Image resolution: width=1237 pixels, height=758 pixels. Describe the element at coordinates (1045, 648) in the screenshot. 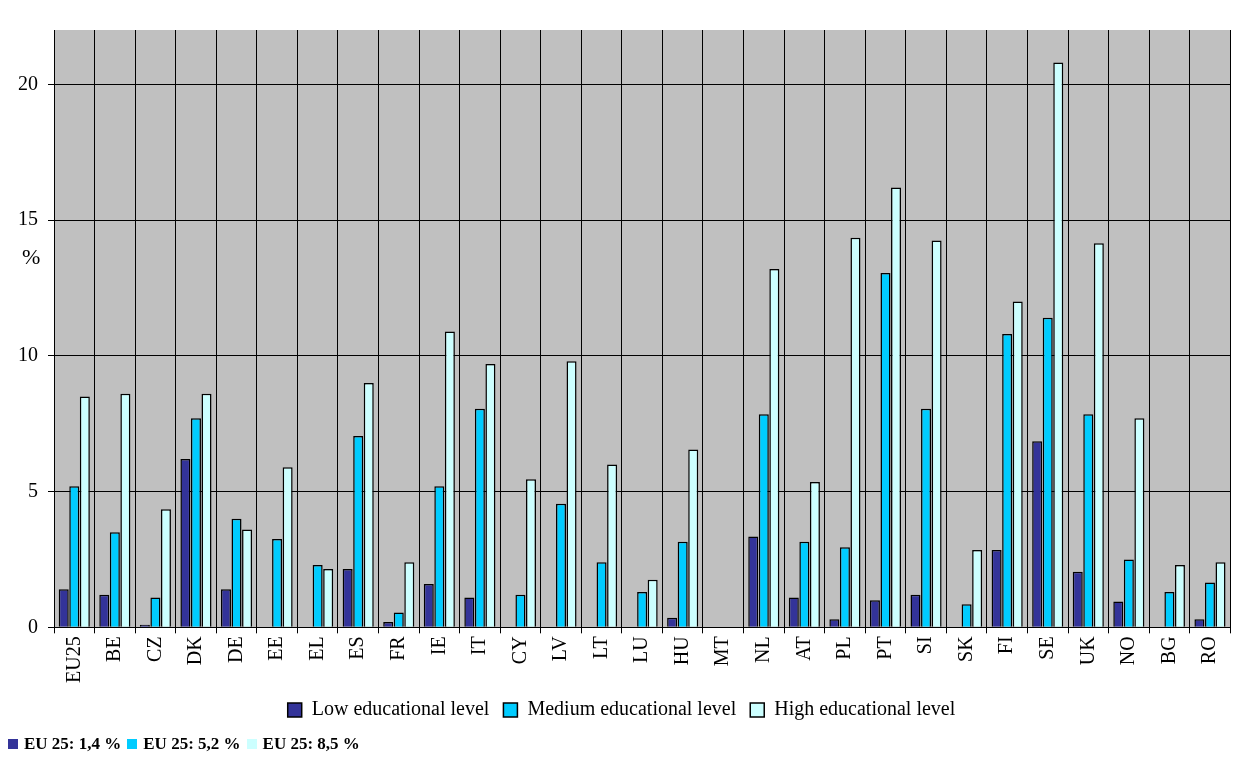

I see `x-tick-label: SE` at that location.